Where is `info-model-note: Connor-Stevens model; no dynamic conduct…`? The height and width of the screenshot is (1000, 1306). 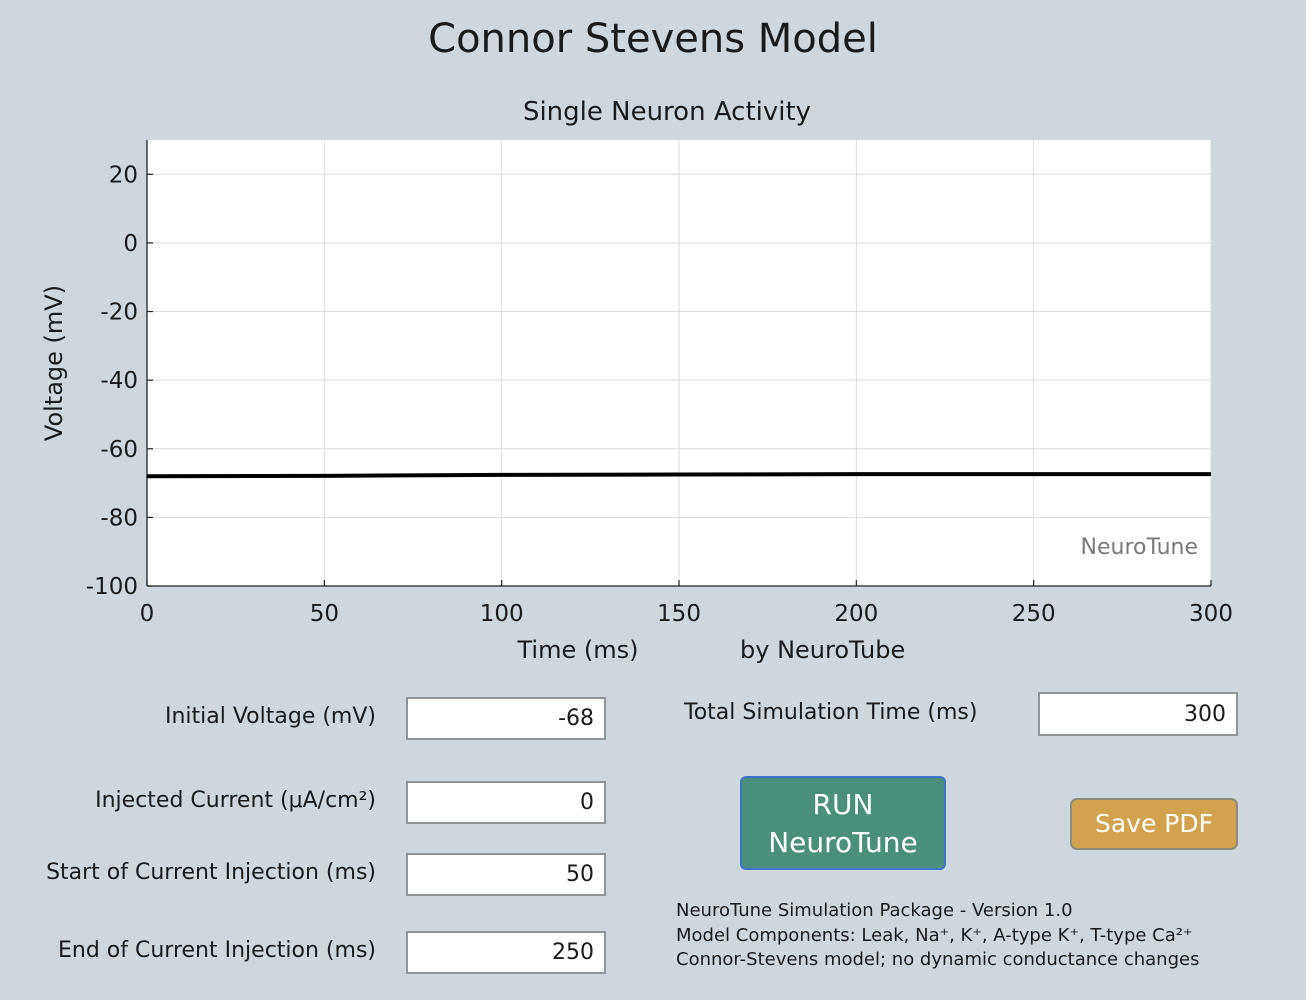
info-model-note: Connor-Stevens model; no dynamic conduct… is located at coordinates (938, 959).